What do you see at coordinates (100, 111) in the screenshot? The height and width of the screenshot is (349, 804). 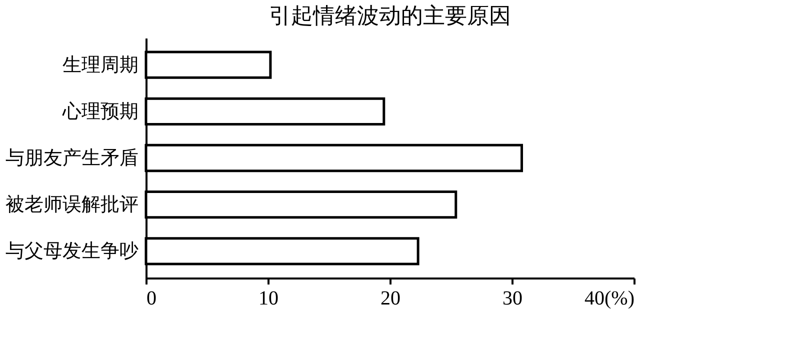 I see `y-tick-label: 心理预期` at bounding box center [100, 111].